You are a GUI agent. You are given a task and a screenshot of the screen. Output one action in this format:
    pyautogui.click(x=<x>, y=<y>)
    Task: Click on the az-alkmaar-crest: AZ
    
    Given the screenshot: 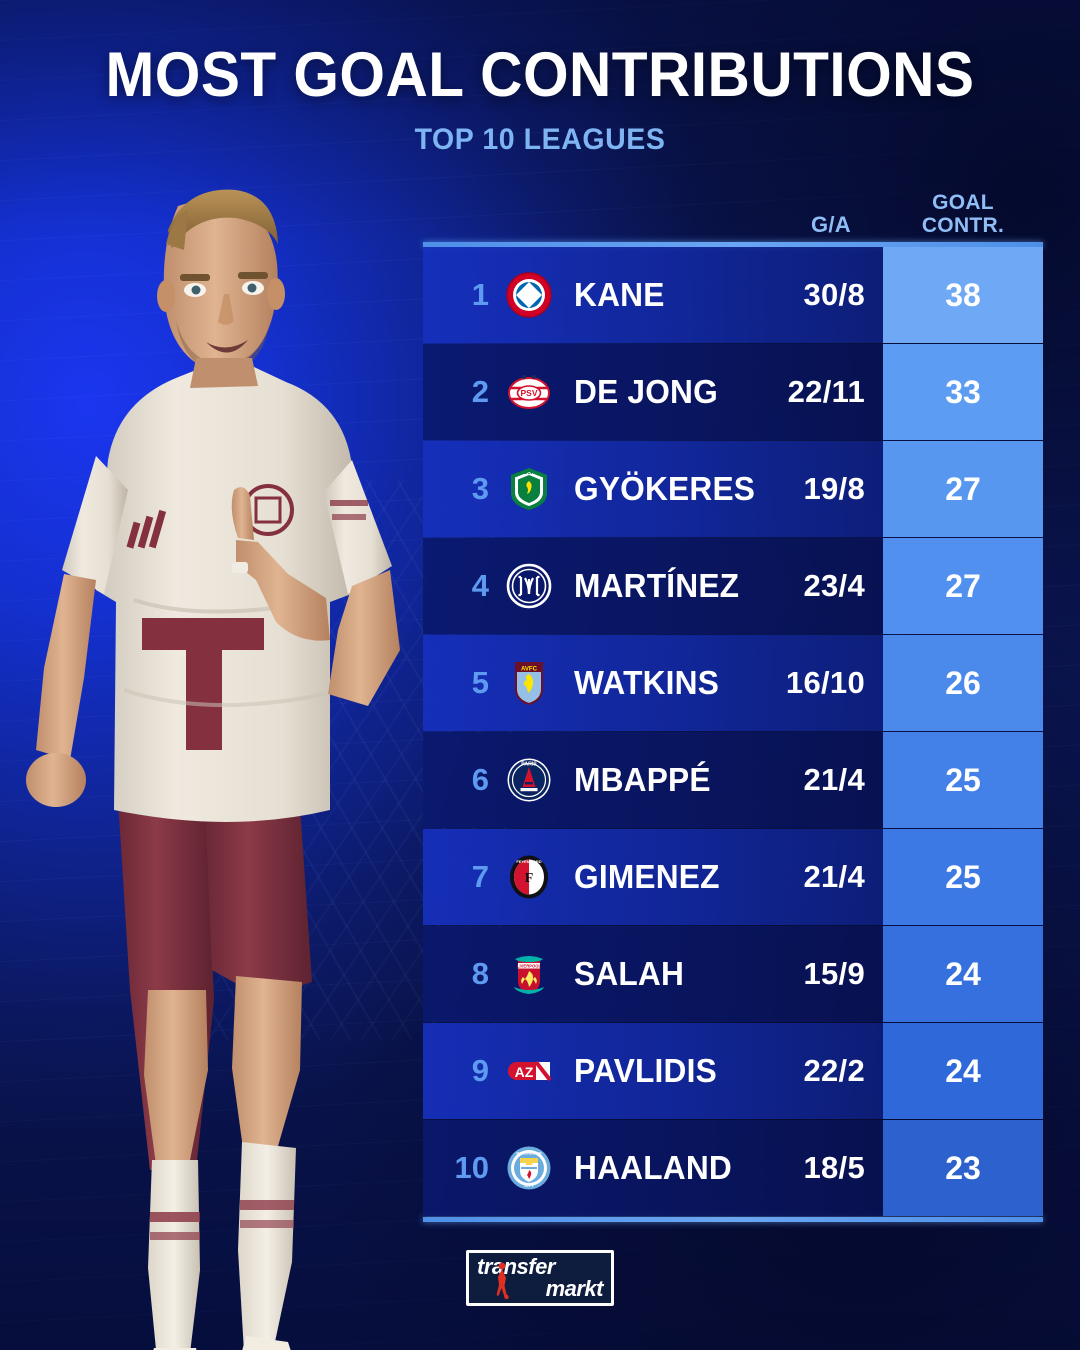 What is the action you would take?
    pyautogui.click(x=529, y=1071)
    